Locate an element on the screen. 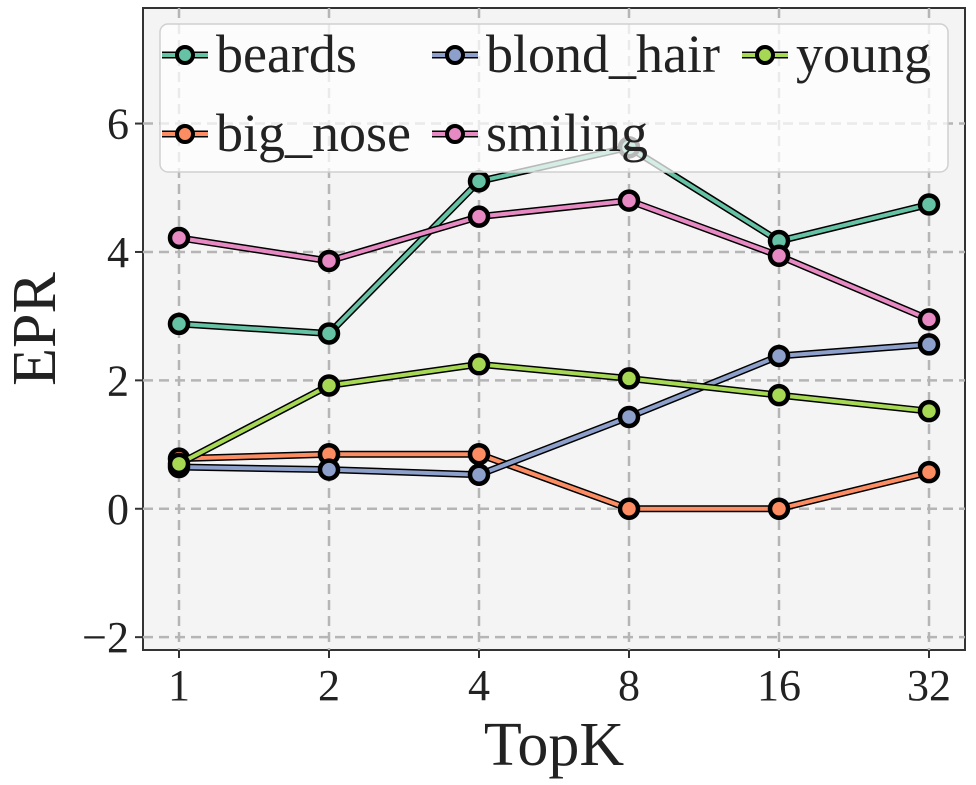 The height and width of the screenshot is (785, 976). y-tick-label: 6 is located at coordinates (118, 124).